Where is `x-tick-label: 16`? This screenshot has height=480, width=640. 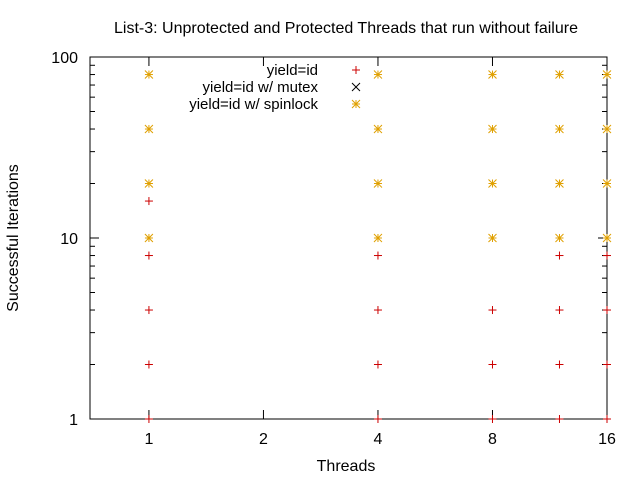
x-tick-label: 16 is located at coordinates (607, 439).